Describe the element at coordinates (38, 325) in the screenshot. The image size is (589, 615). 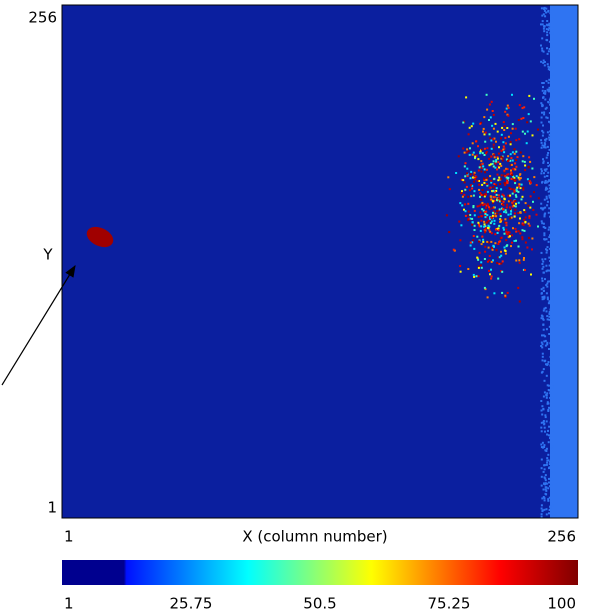
I see `arrow` at that location.